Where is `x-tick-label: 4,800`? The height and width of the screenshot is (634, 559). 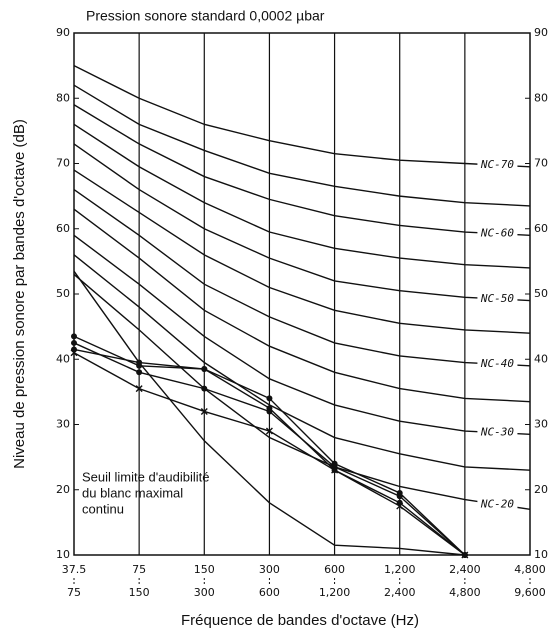 x-tick-label: 4,800 is located at coordinates (530, 569).